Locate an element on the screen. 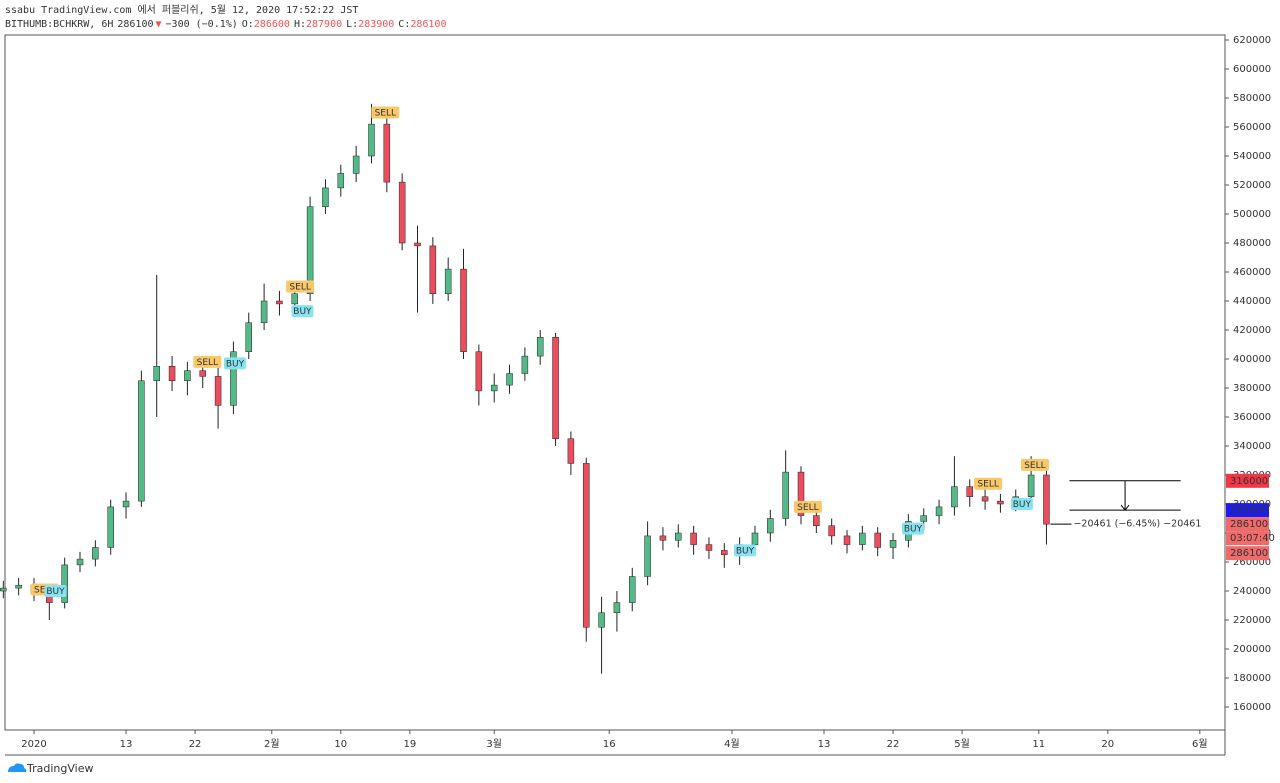  y-tick-label: 220000 is located at coordinates (1252, 620).